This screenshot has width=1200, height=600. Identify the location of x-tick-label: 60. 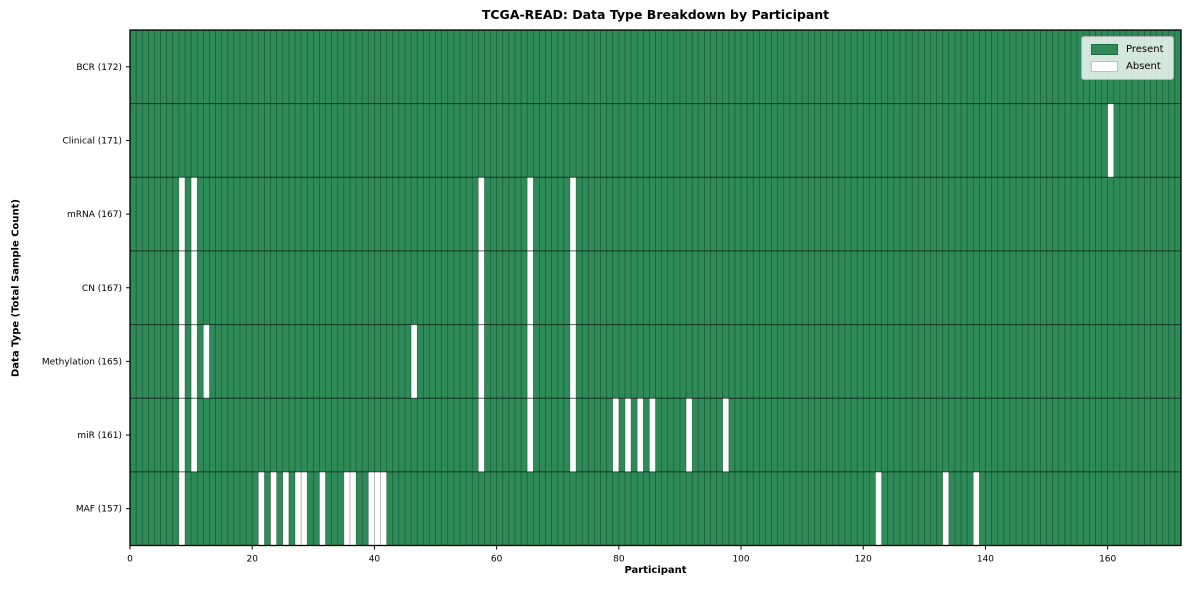
(497, 560).